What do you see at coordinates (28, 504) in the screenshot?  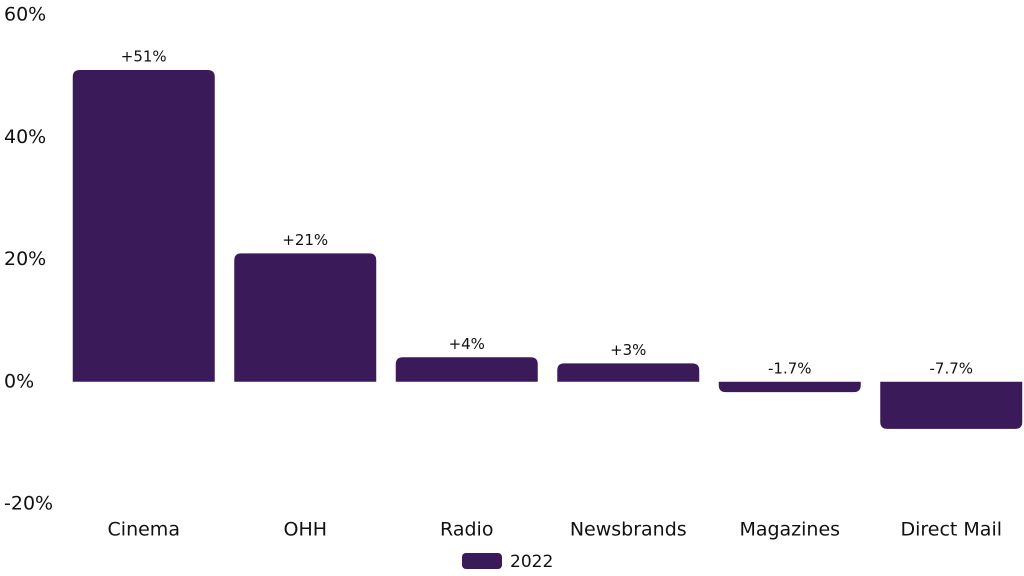 I see `y-tick-label: -20%` at bounding box center [28, 504].